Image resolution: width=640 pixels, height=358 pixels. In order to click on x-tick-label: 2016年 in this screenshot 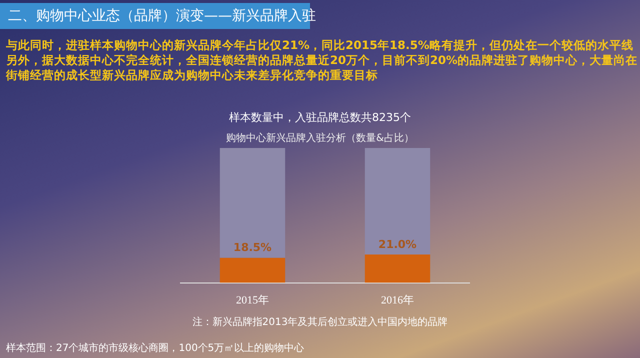, I will do `click(397, 300)`.